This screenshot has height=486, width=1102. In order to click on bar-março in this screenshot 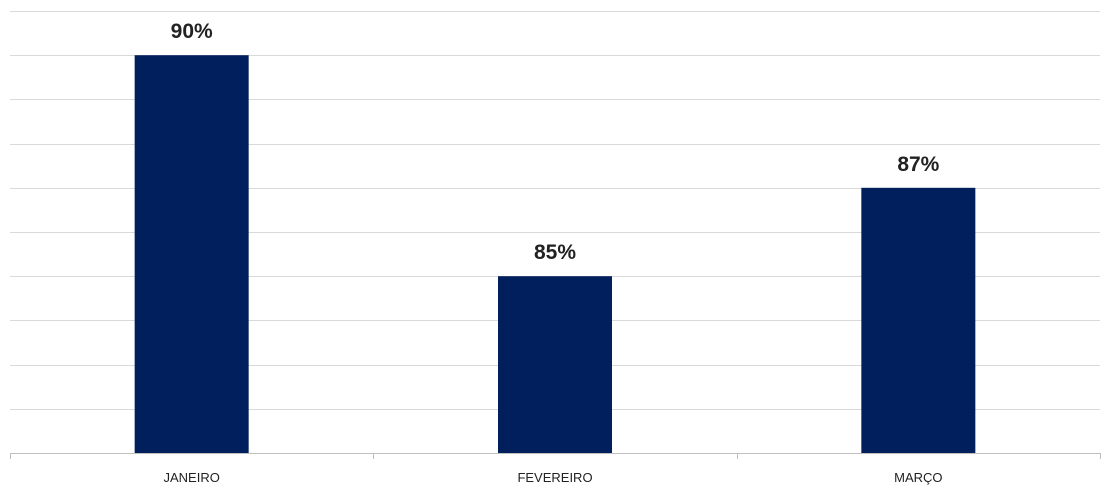, I will do `click(918, 320)`.